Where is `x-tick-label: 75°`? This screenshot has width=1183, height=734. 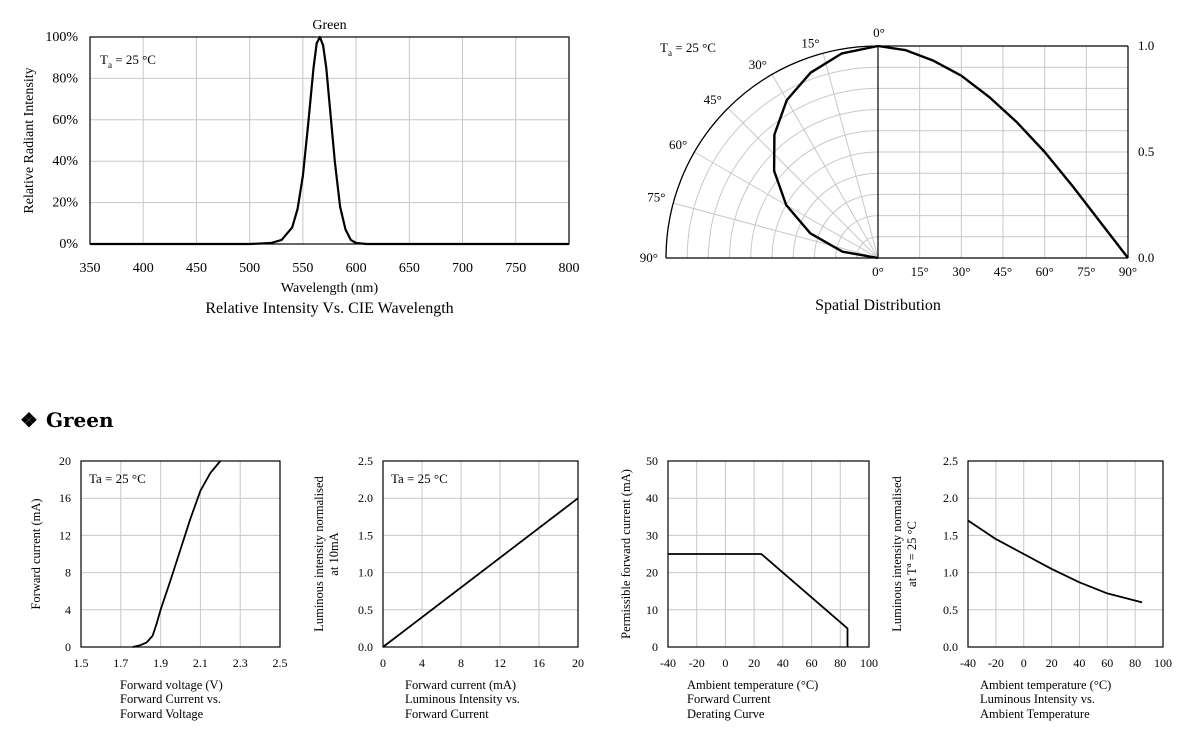
x-tick-label: 75° is located at coordinates (1086, 271).